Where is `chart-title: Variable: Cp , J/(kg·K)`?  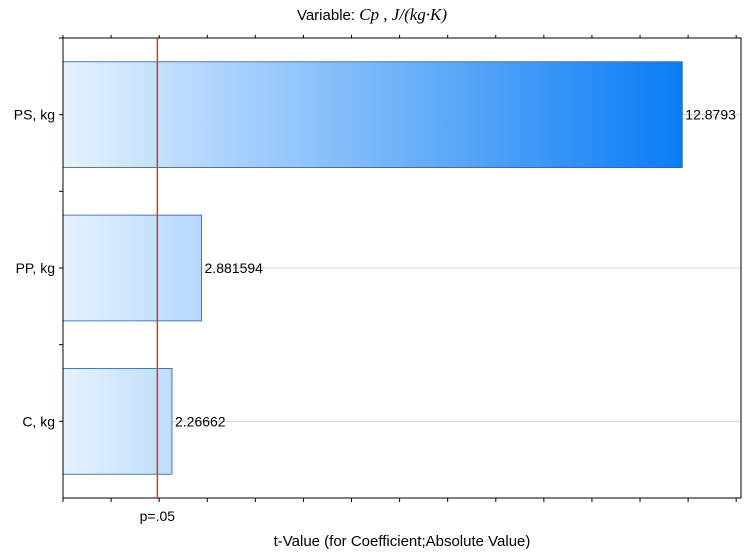 chart-title: Variable: Cp , J/(kg·K) is located at coordinates (372, 14).